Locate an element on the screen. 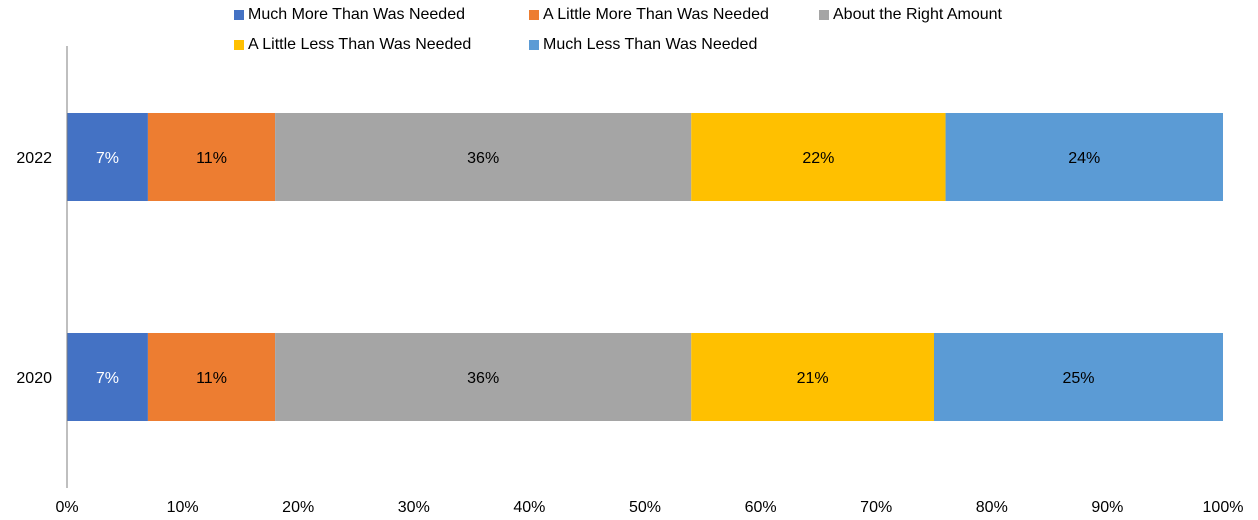 The image size is (1258, 520). x-tick-label: 60% is located at coordinates (761, 507).